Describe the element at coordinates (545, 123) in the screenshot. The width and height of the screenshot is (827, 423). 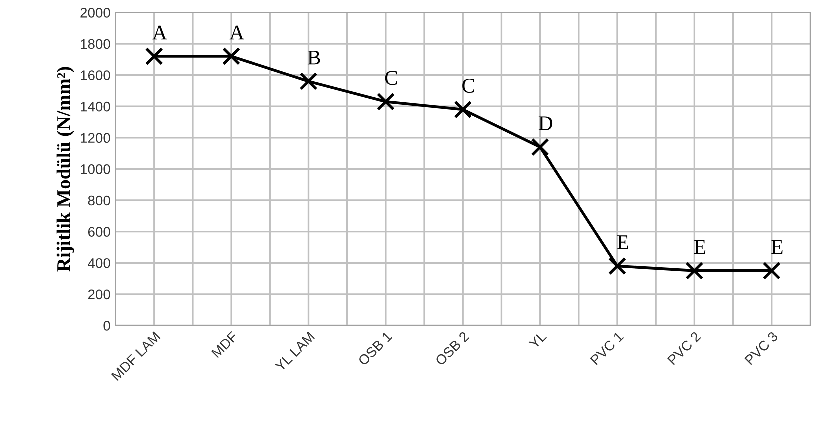
I see `annotation: D` at that location.